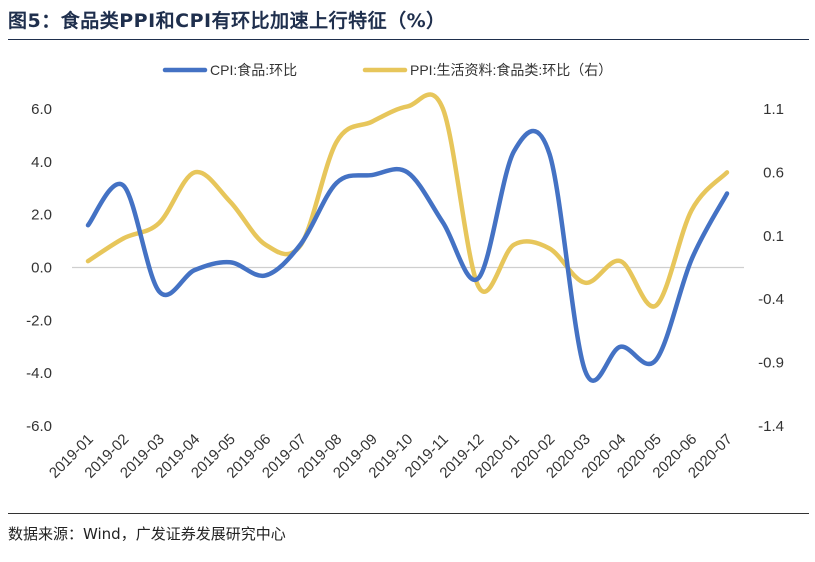 Image resolution: width=815 pixels, height=562 pixels. Describe the element at coordinates (39, 426) in the screenshot. I see `y-left-tick-label: -6.0` at that location.